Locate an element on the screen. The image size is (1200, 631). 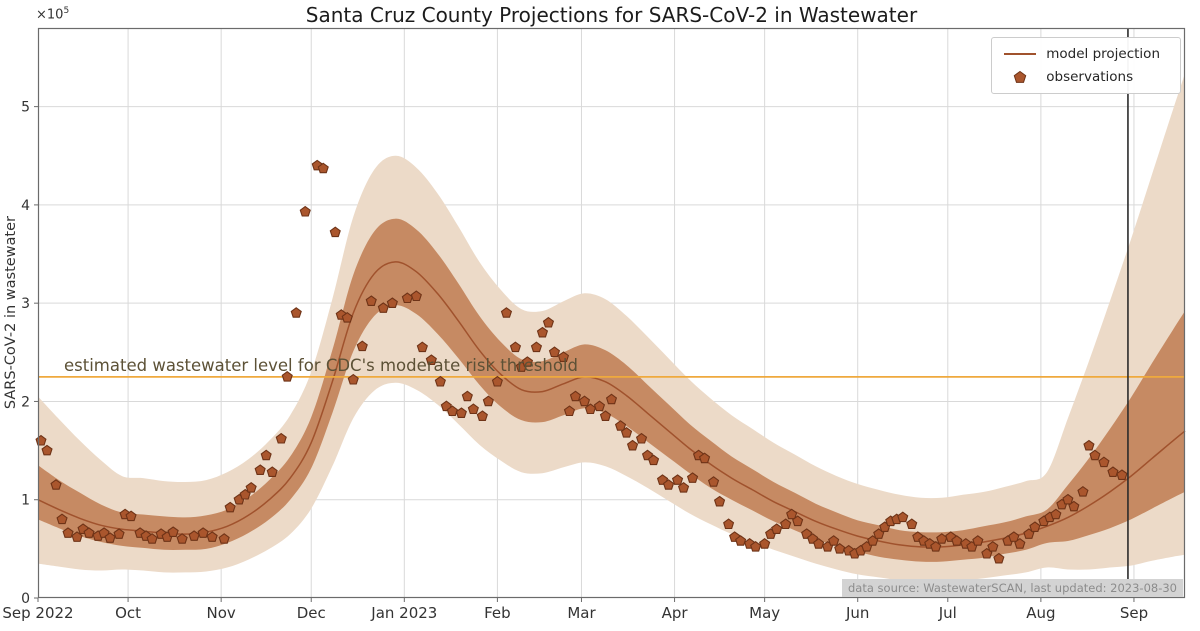
y-tick-label: 4 is located at coordinates (25, 206).